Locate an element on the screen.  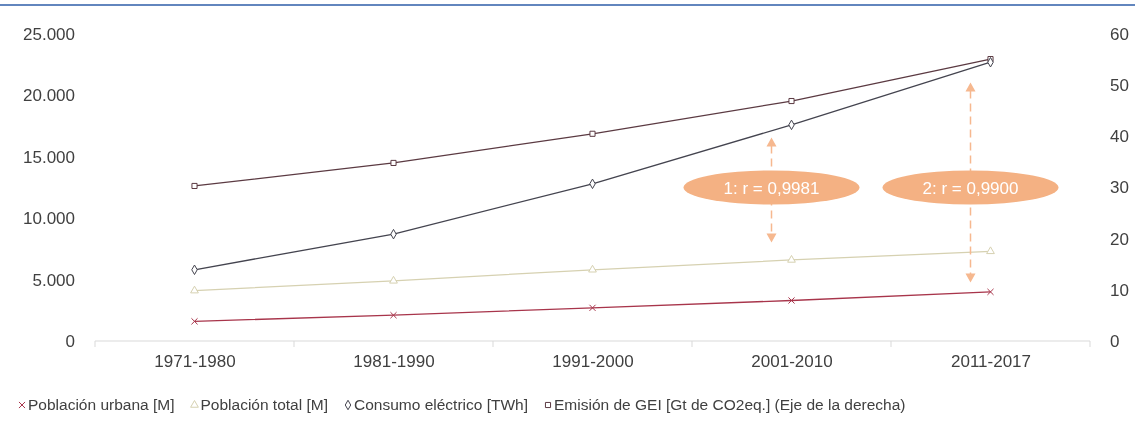
y2-tick-label: 0 is located at coordinates (1115, 341).